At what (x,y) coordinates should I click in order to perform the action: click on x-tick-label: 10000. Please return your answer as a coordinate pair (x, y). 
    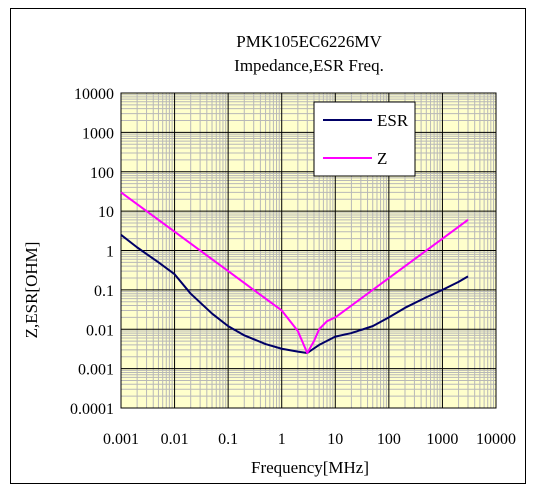
    Looking at the image, I should click on (496, 439).